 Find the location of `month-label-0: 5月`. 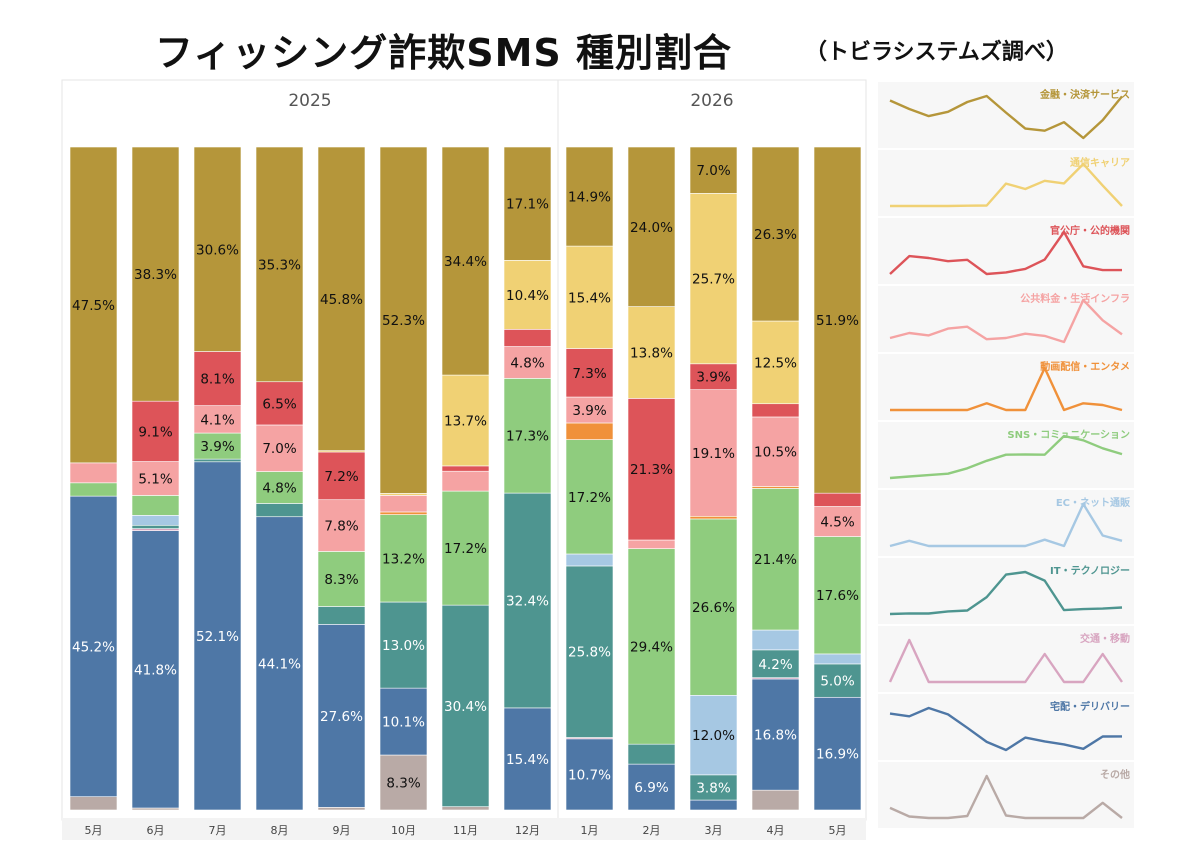

month-label-0: 5月 is located at coordinates (94, 830).